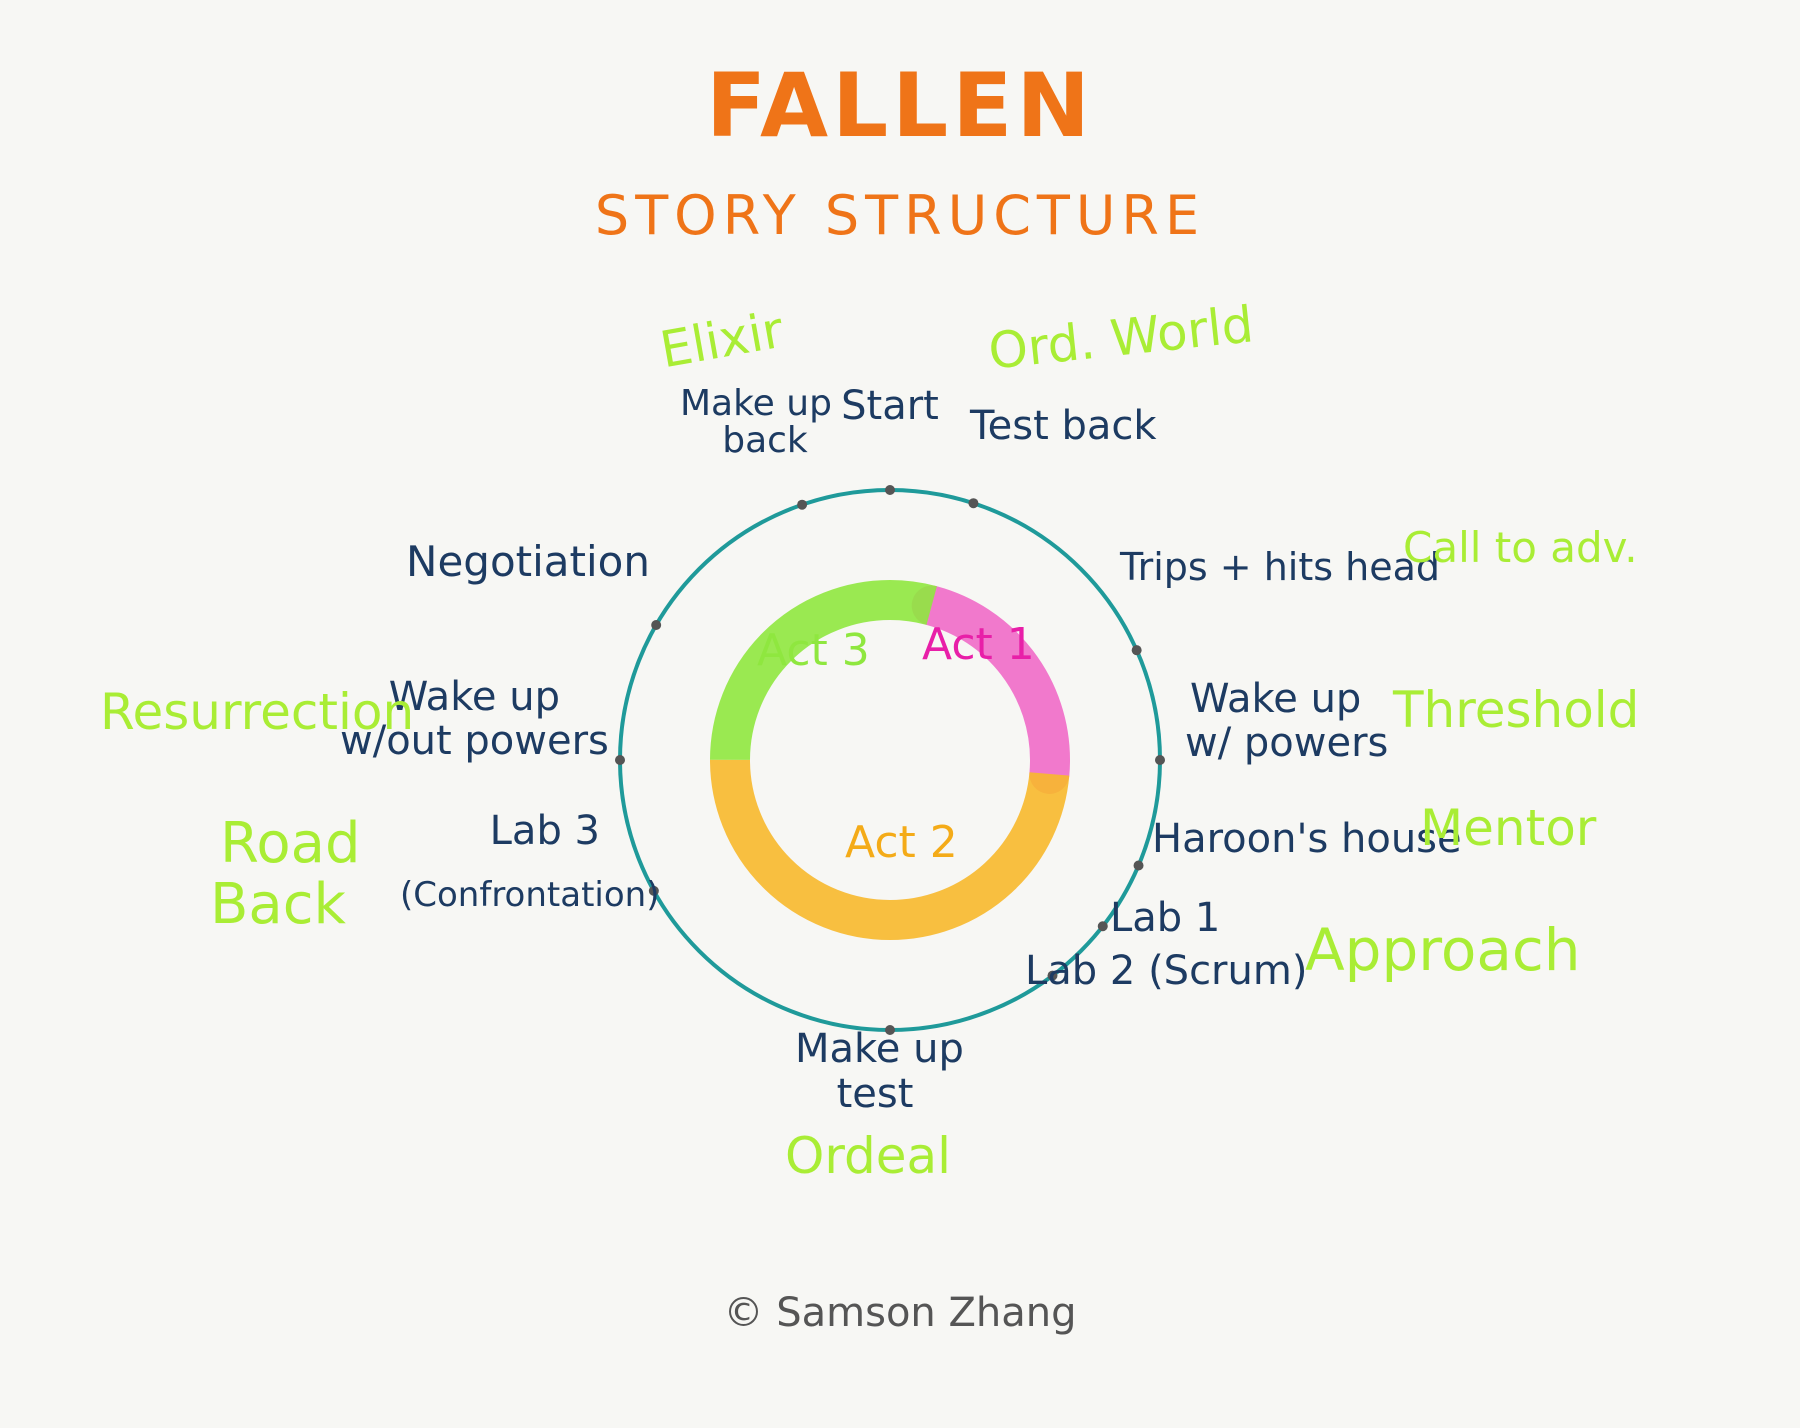  I want to click on dot-lab1, so click(1103, 926).